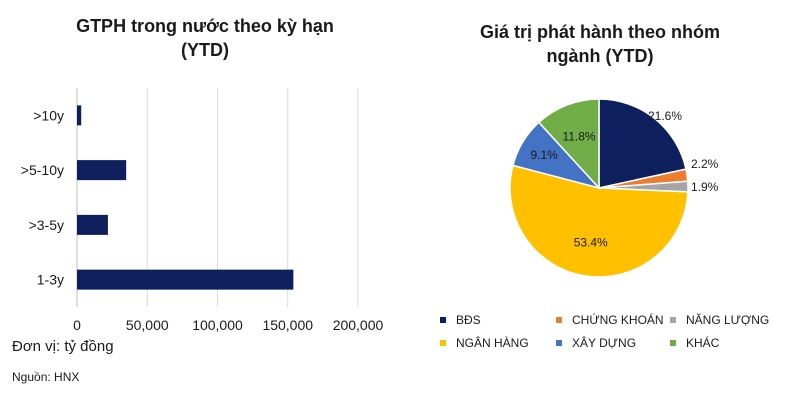 The width and height of the screenshot is (800, 404). Describe the element at coordinates (600, 56) in the screenshot. I see `pie-chart-title-line-2: ngành (YTD)` at that location.